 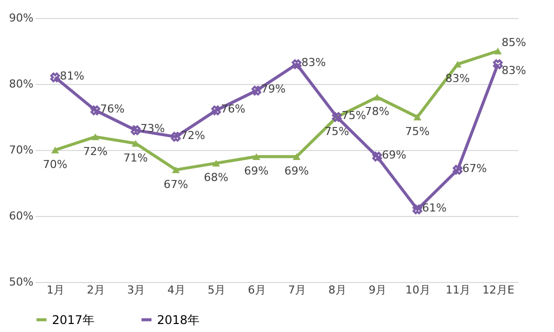 I want to click on x-tick-label: 3月, so click(x=136, y=290).